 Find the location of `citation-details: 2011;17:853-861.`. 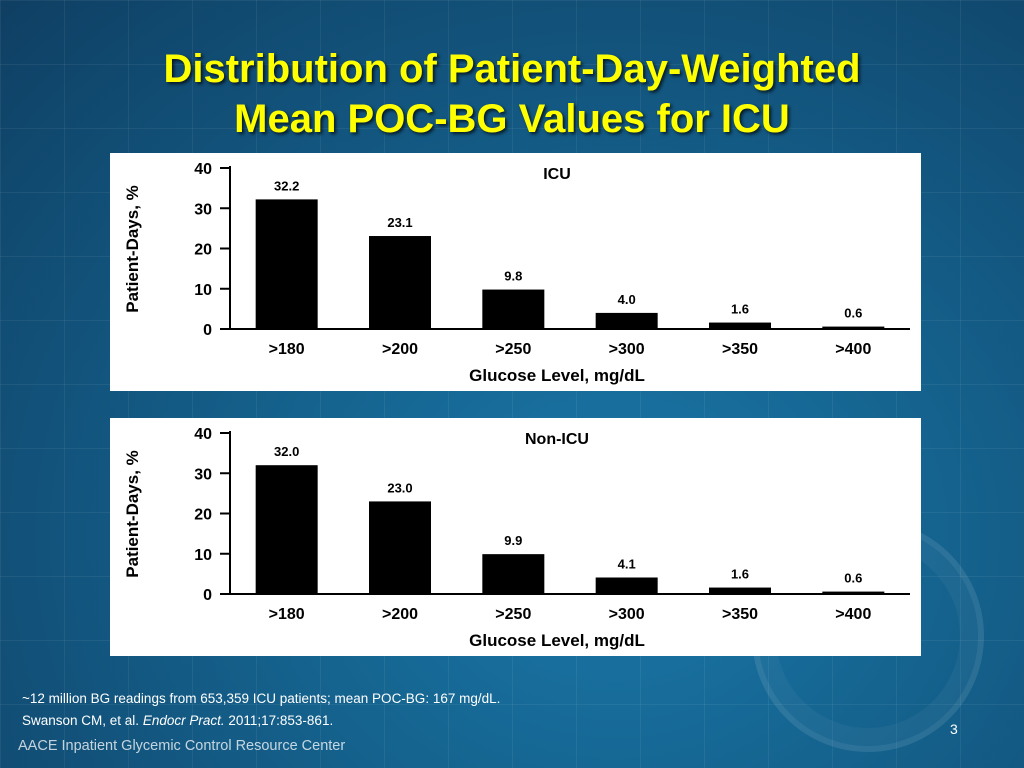

citation-details: 2011;17:853-861. is located at coordinates (279, 720).